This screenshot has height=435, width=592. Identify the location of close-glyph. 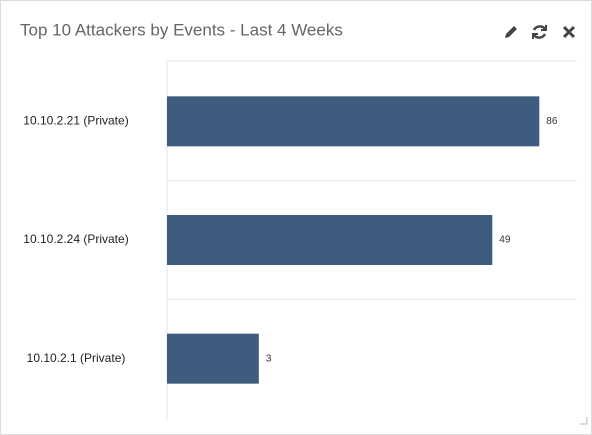
(569, 32).